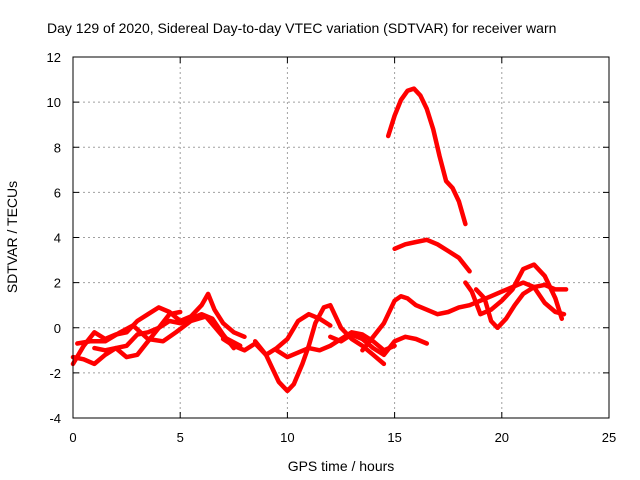  What do you see at coordinates (341, 466) in the screenshot?
I see `x-axis-label: GPS time / hours` at bounding box center [341, 466].